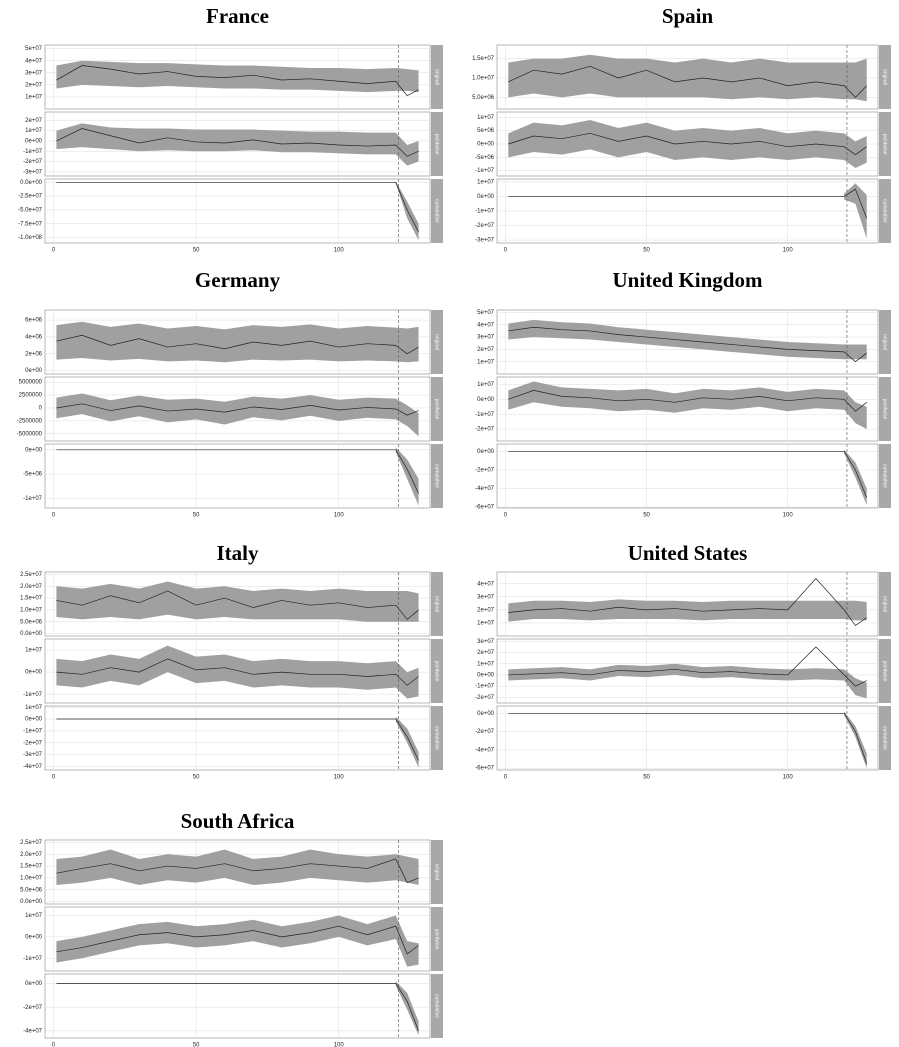  Describe the element at coordinates (238, 821) in the screenshot. I see `chart-title: South Africa` at that location.